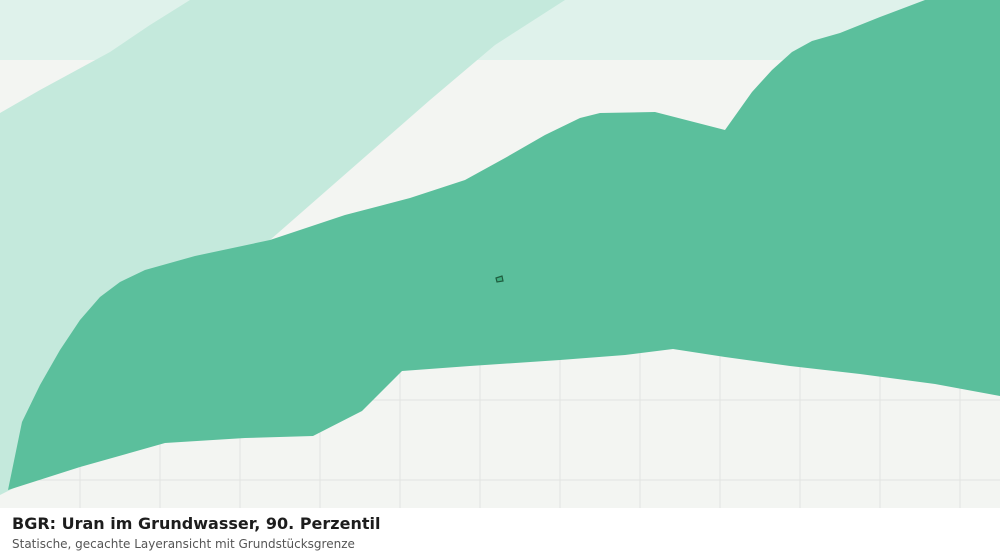  What do you see at coordinates (499, 279) in the screenshot?
I see `property-boundary` at bounding box center [499, 279].